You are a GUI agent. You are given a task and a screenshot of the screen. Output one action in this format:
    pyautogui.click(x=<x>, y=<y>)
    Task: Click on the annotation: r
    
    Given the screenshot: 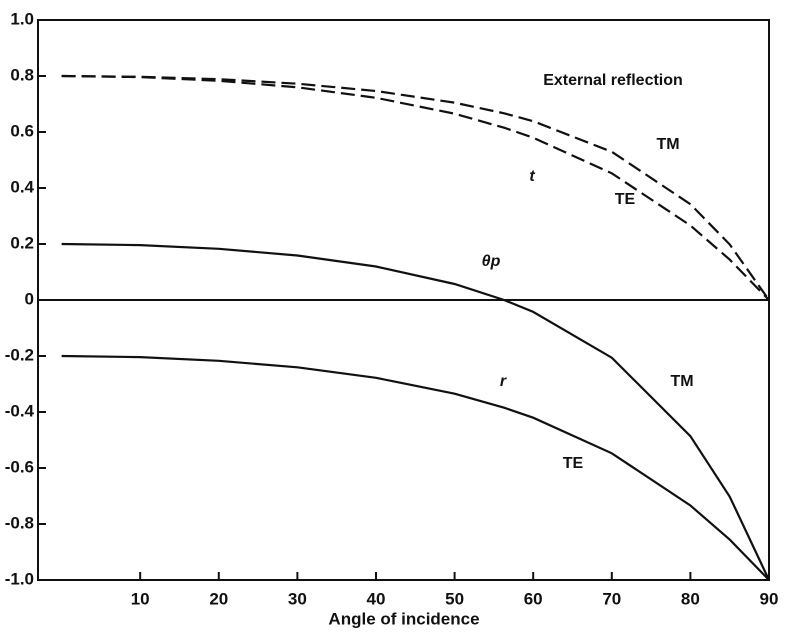 What is the action you would take?
    pyautogui.click(x=503, y=381)
    